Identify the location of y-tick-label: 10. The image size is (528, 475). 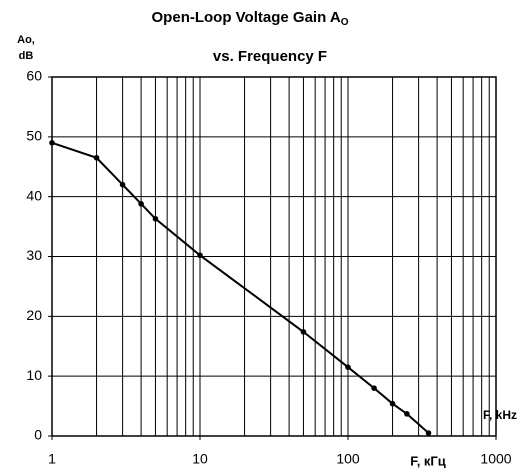
(34, 375).